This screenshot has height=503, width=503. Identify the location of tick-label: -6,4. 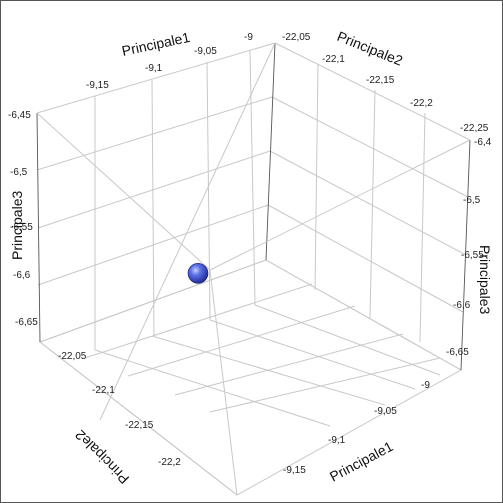
(483, 142).